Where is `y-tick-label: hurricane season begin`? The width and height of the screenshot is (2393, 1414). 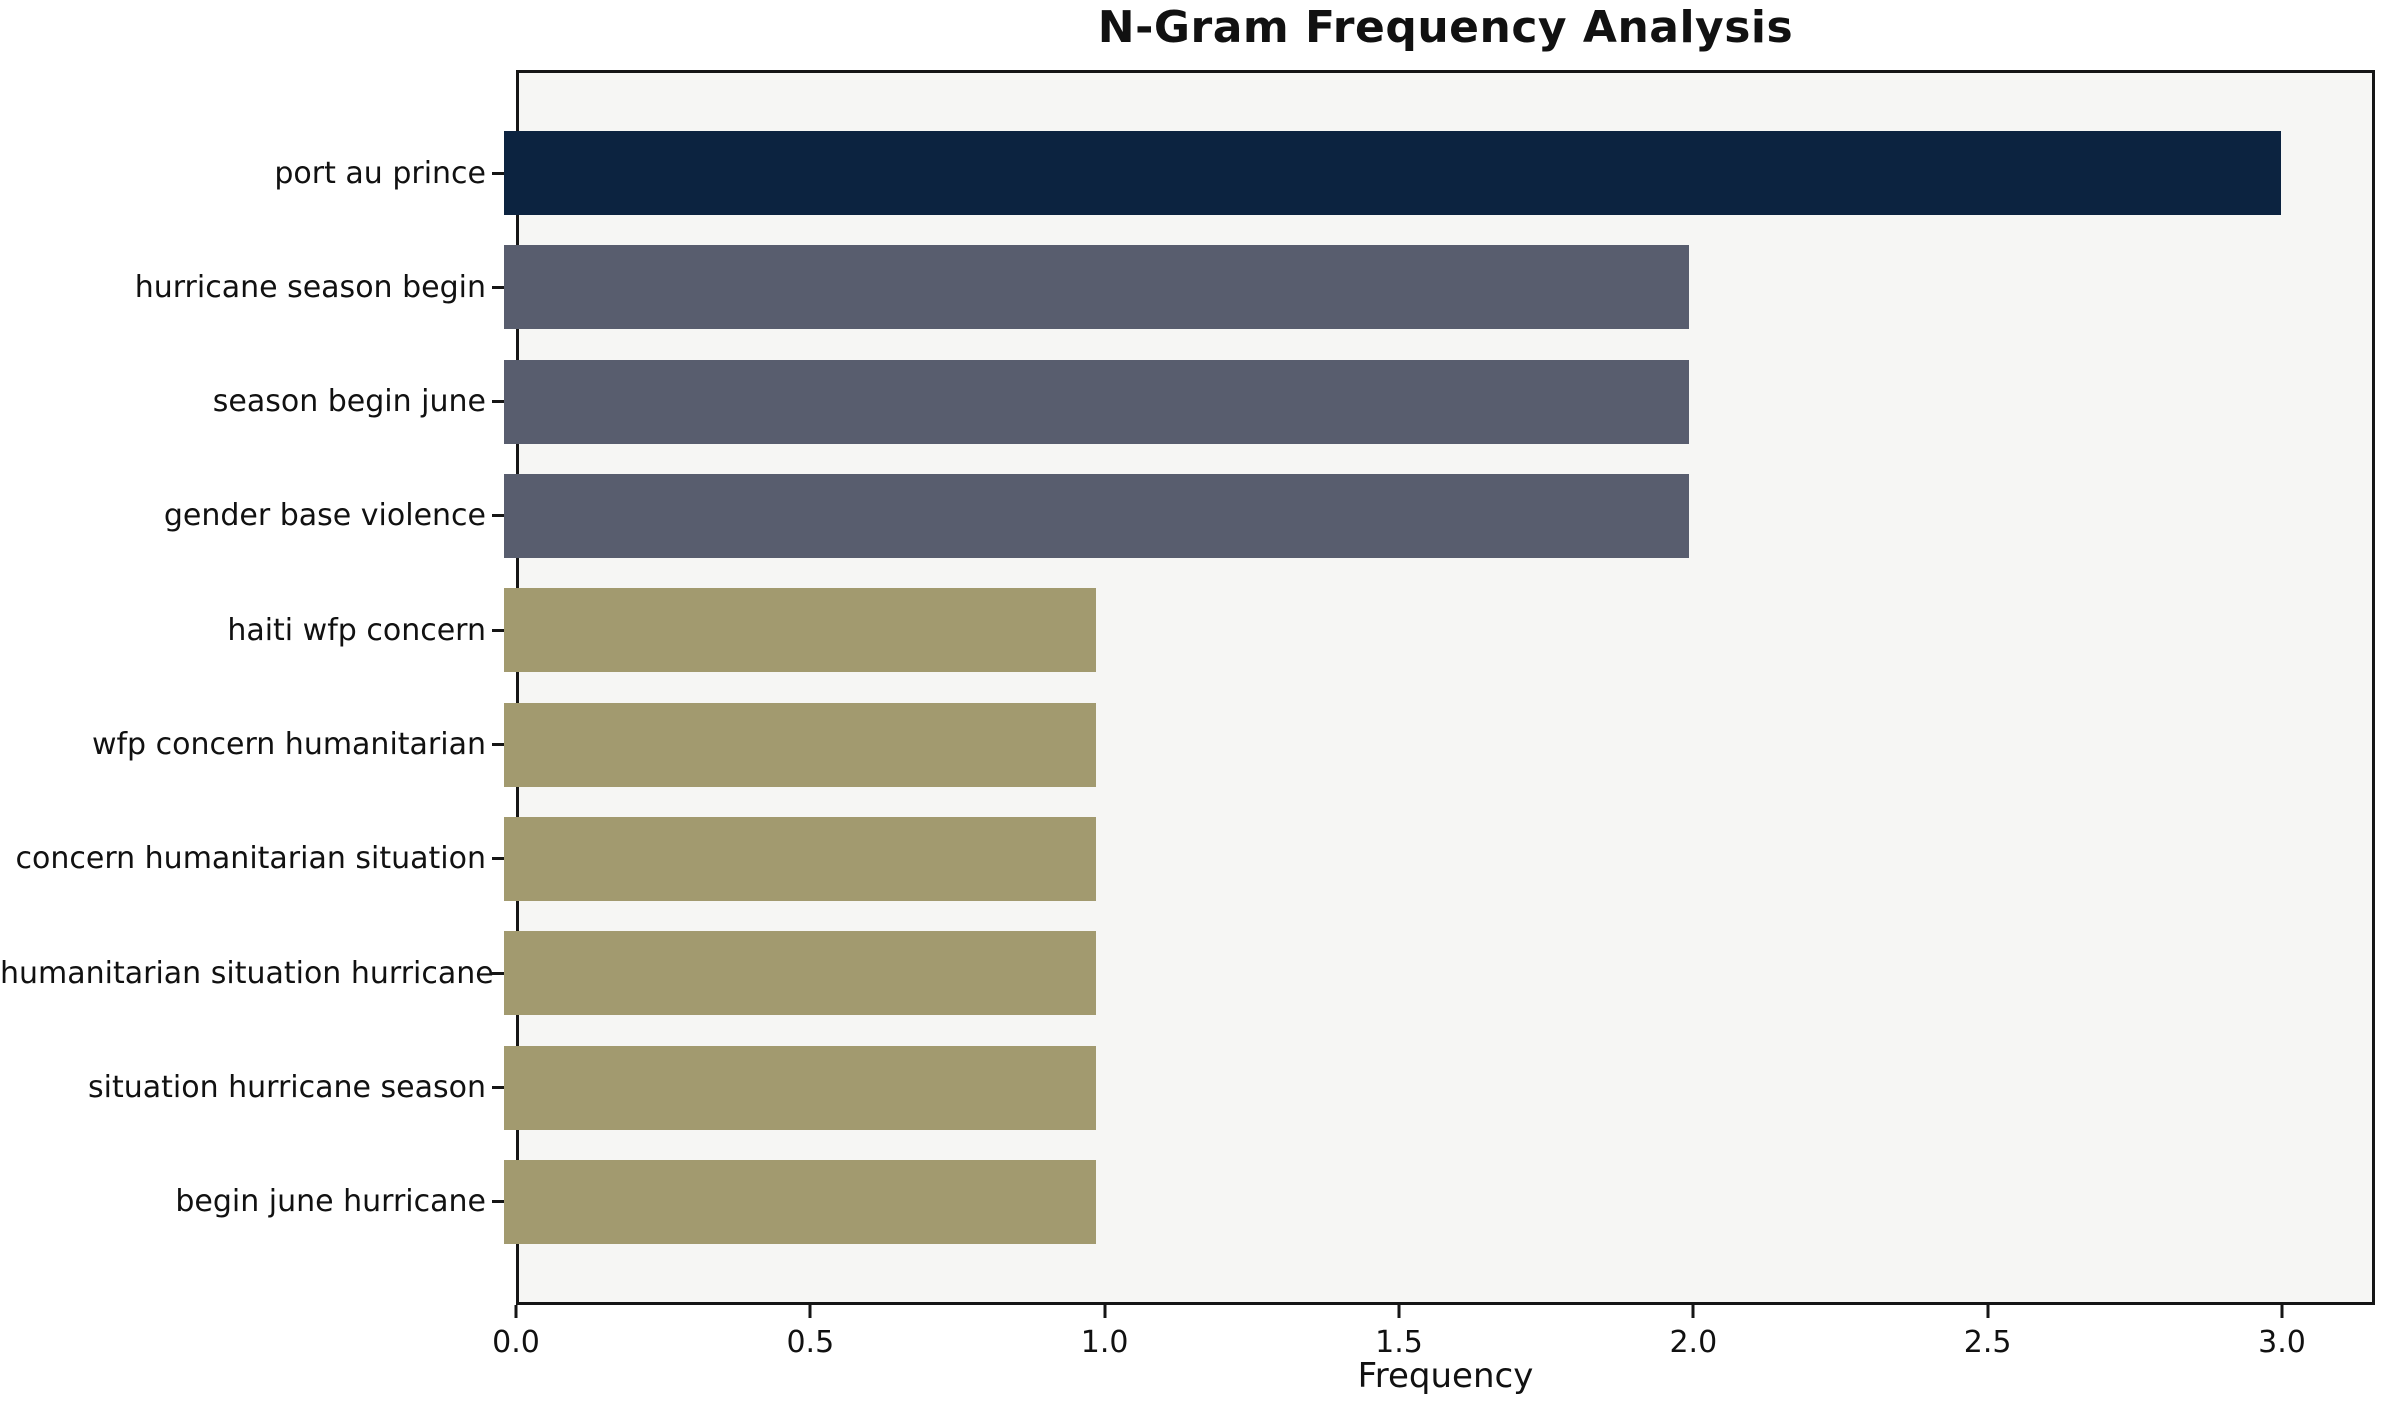 y-tick-label: hurricane season begin is located at coordinates (310, 287).